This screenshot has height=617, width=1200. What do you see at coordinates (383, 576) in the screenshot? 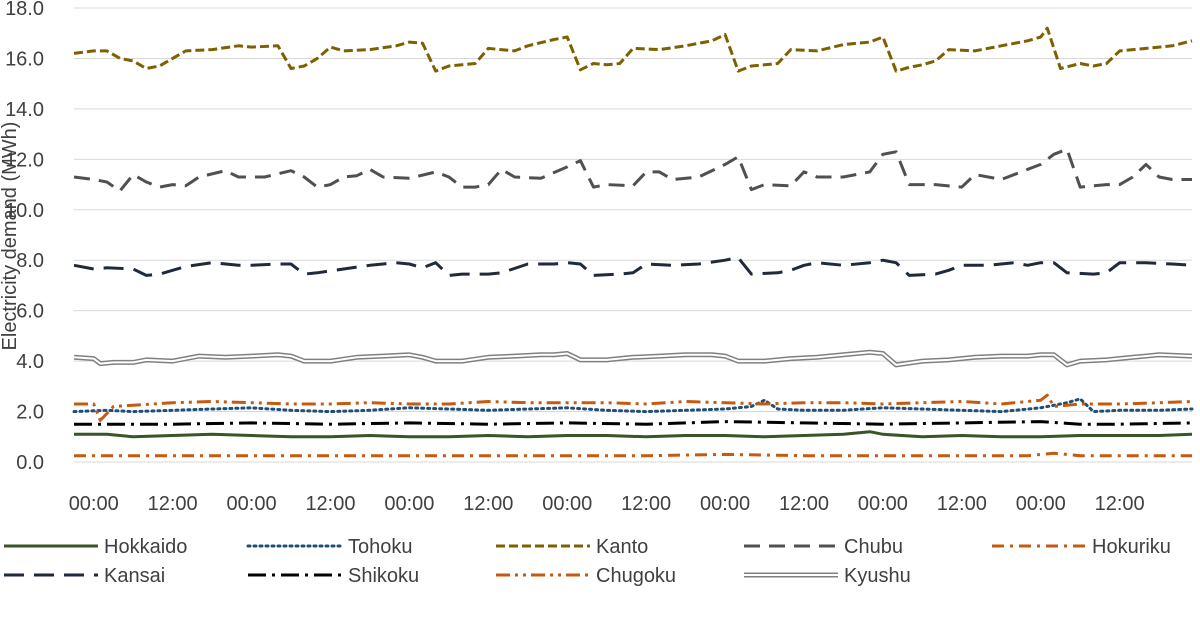
I see `legend-label-shikoku: Shikoku` at bounding box center [383, 576].